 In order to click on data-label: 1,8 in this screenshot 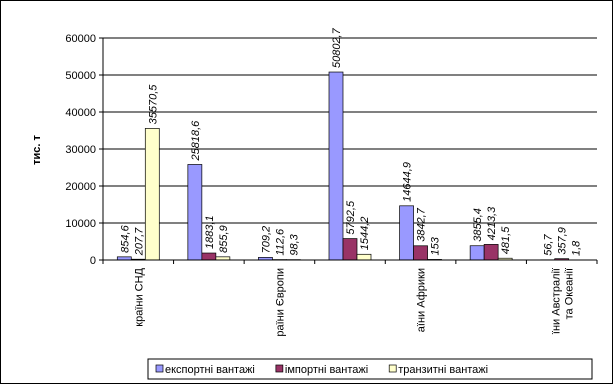, I will do `click(577, 248)`.